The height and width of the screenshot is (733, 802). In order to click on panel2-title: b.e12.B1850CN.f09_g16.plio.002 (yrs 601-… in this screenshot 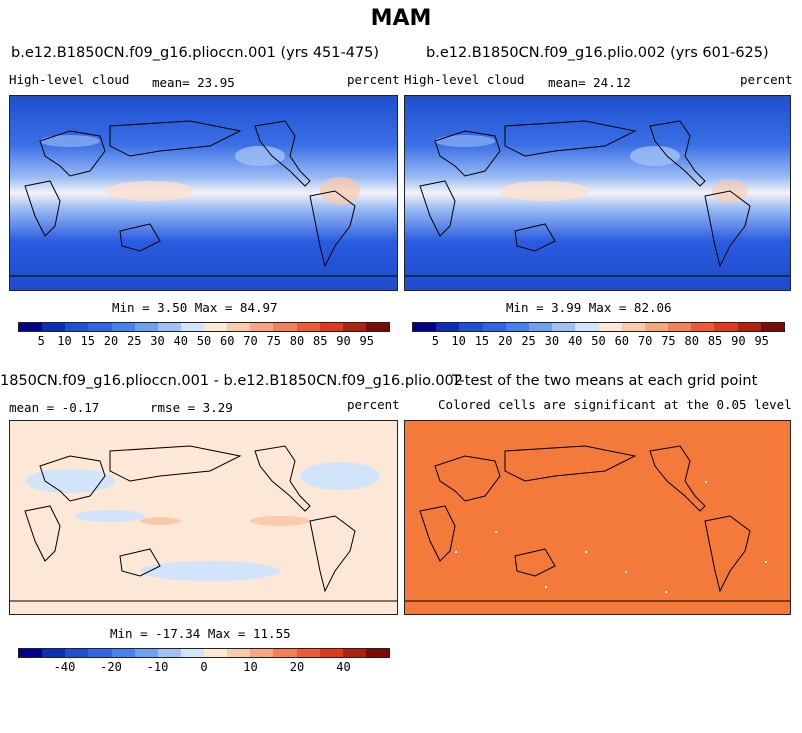, I will do `click(597, 53)`.